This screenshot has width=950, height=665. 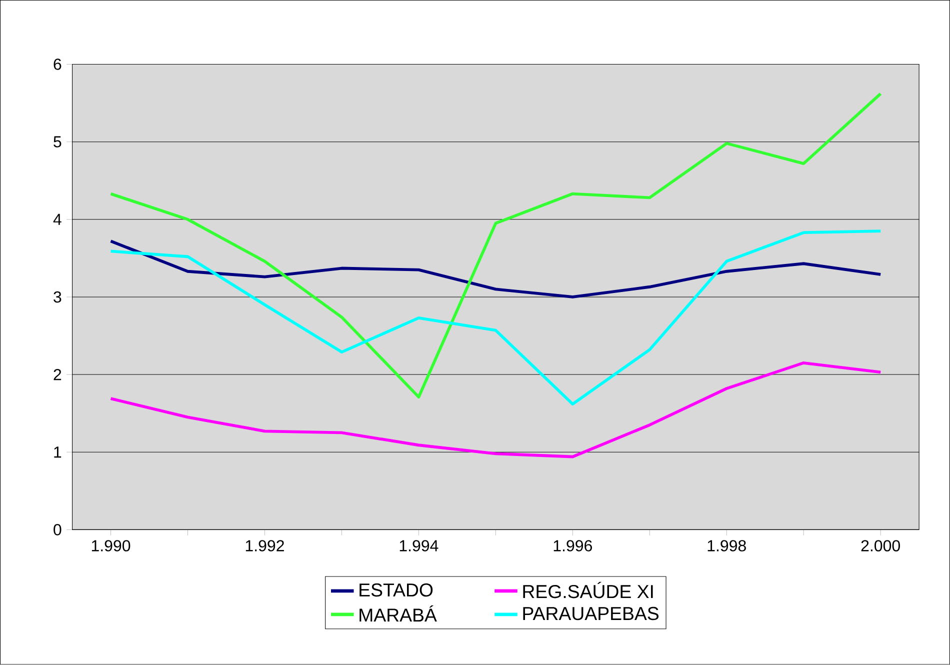 I want to click on y-tick-label: 2, so click(x=58, y=374).